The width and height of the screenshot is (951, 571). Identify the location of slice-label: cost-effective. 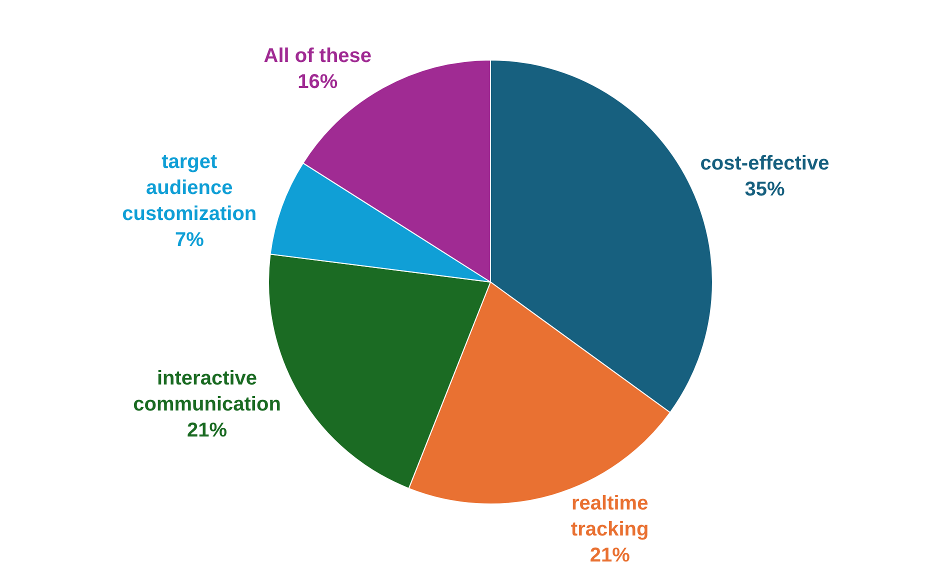
(765, 163).